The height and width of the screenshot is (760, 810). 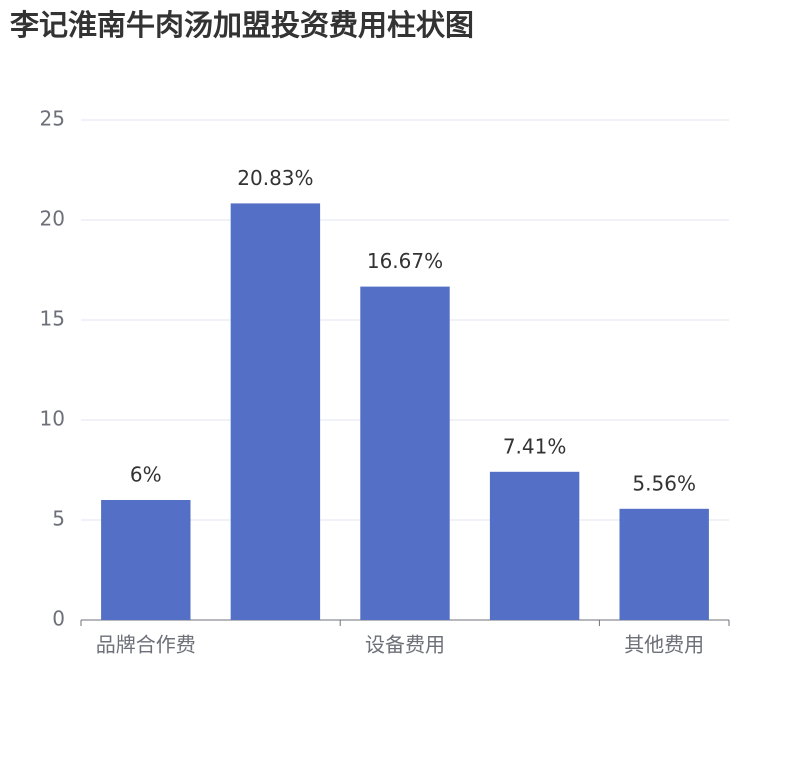 I want to click on value-label: 6%, so click(x=146, y=475).